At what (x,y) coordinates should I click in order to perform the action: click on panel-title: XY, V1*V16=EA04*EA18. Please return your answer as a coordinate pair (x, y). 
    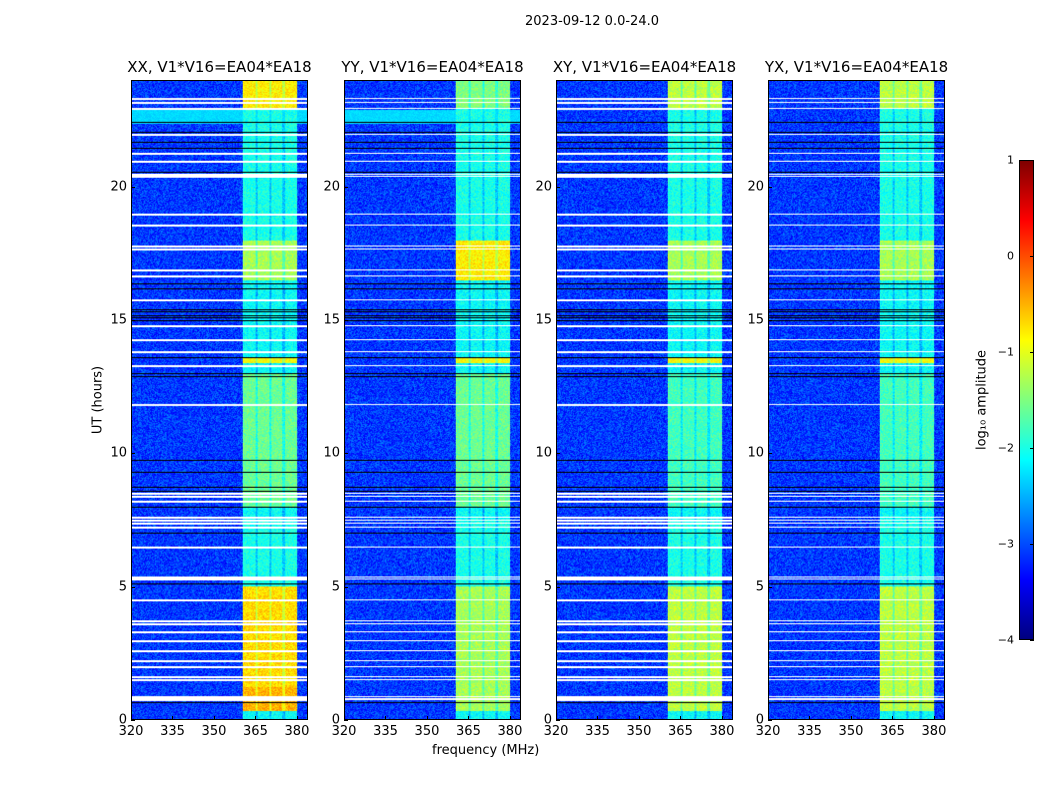
    Looking at the image, I should click on (644, 67).